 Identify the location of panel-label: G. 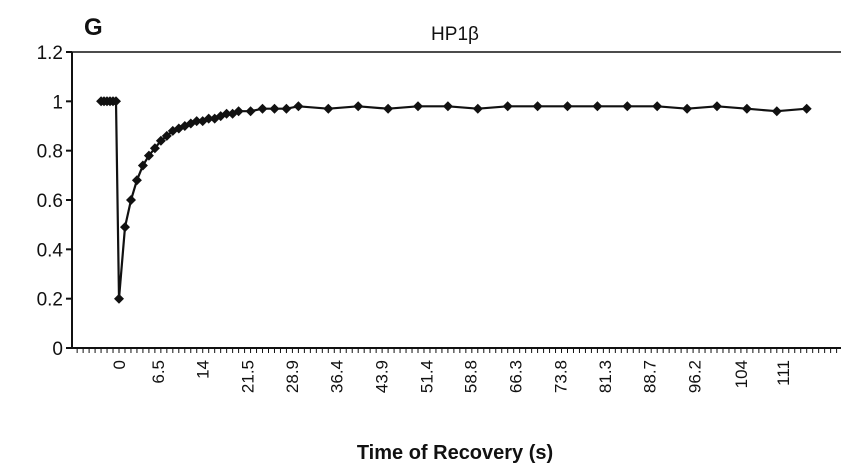
(93, 27).